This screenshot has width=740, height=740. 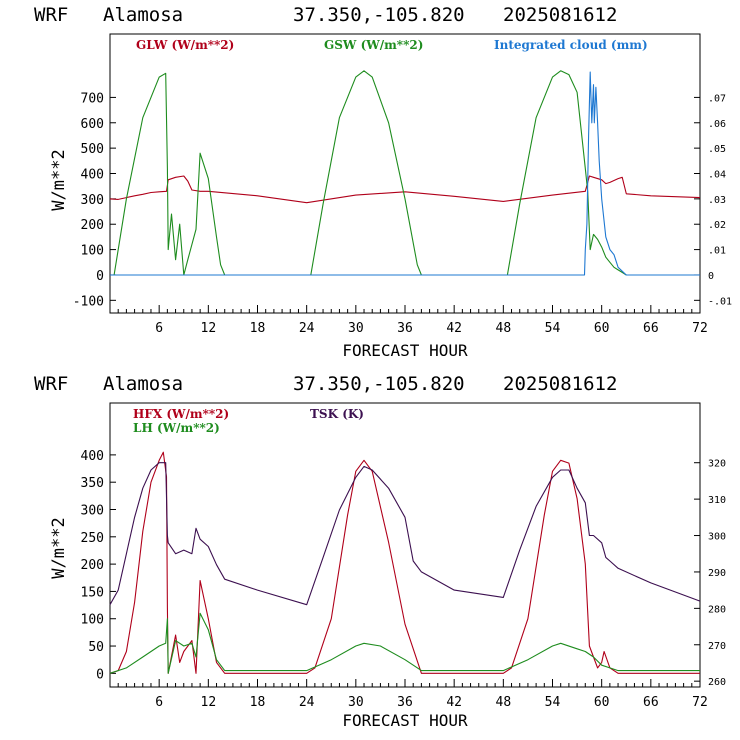 What do you see at coordinates (720, 301) in the screenshot?
I see `y2-tick-label: -.01` at bounding box center [720, 301].